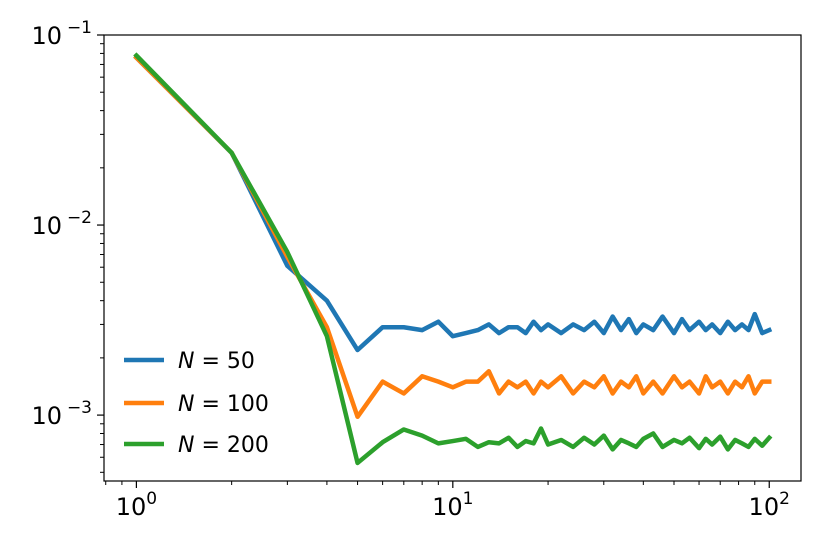 This screenshot has width=830, height=554. What do you see at coordinates (223, 404) in the screenshot?
I see `legend-label-1: N = 100` at bounding box center [223, 404].